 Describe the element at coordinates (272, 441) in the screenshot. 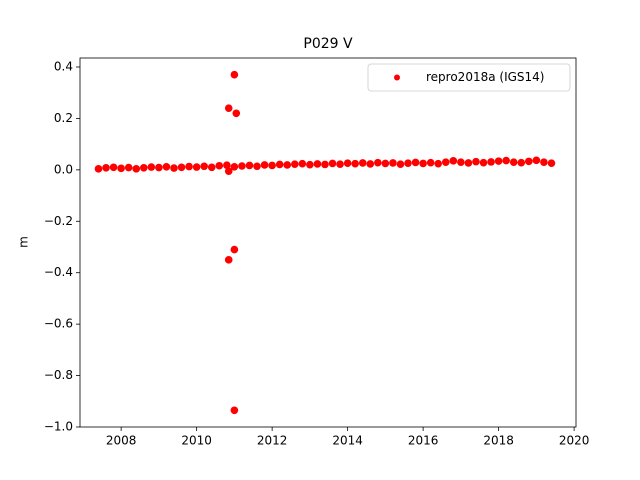

I see `x-tick-label: 2012` at that location.